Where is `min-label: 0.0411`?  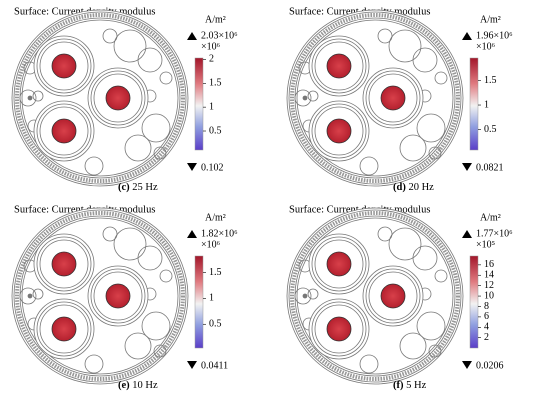 min-label: 0.0411 is located at coordinates (214, 365).